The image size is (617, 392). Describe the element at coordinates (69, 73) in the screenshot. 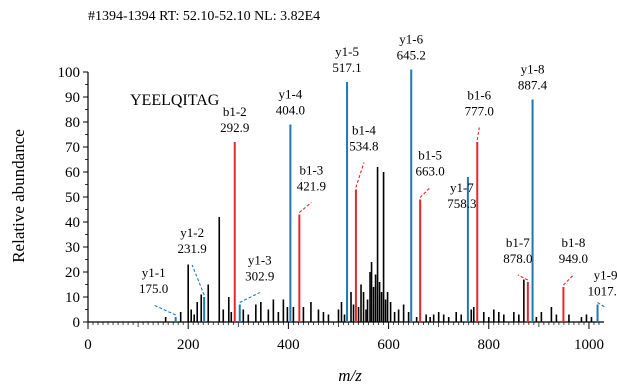

I see `y-tick-label: 100` at that location.